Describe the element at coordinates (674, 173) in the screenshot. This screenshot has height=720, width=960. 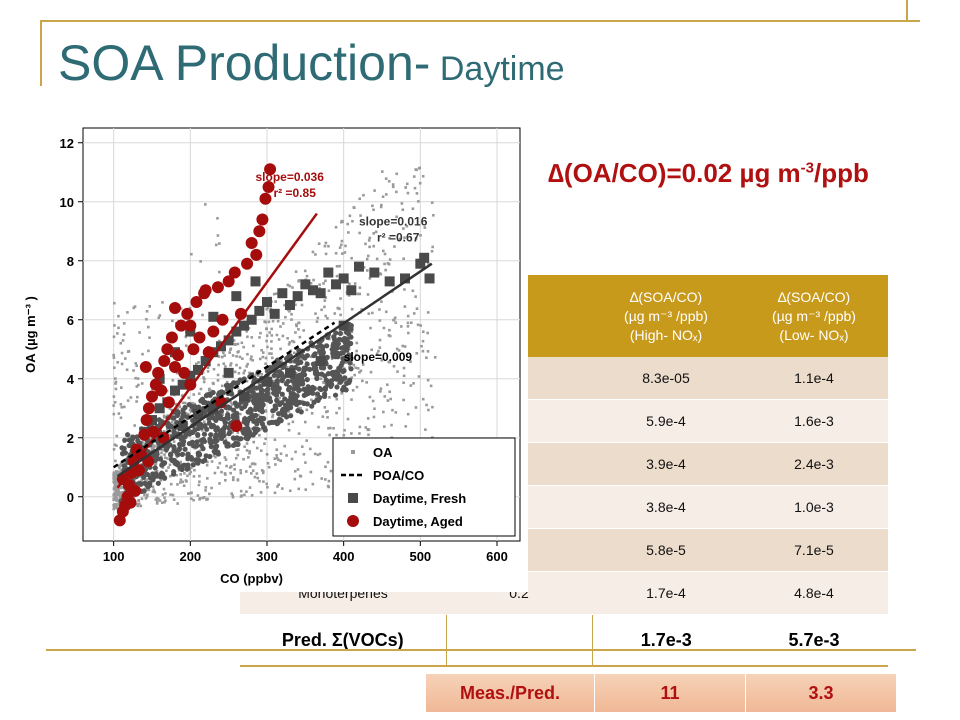
I see `formula-main: ∆(OA/CO)=0.02 µg m` at that location.